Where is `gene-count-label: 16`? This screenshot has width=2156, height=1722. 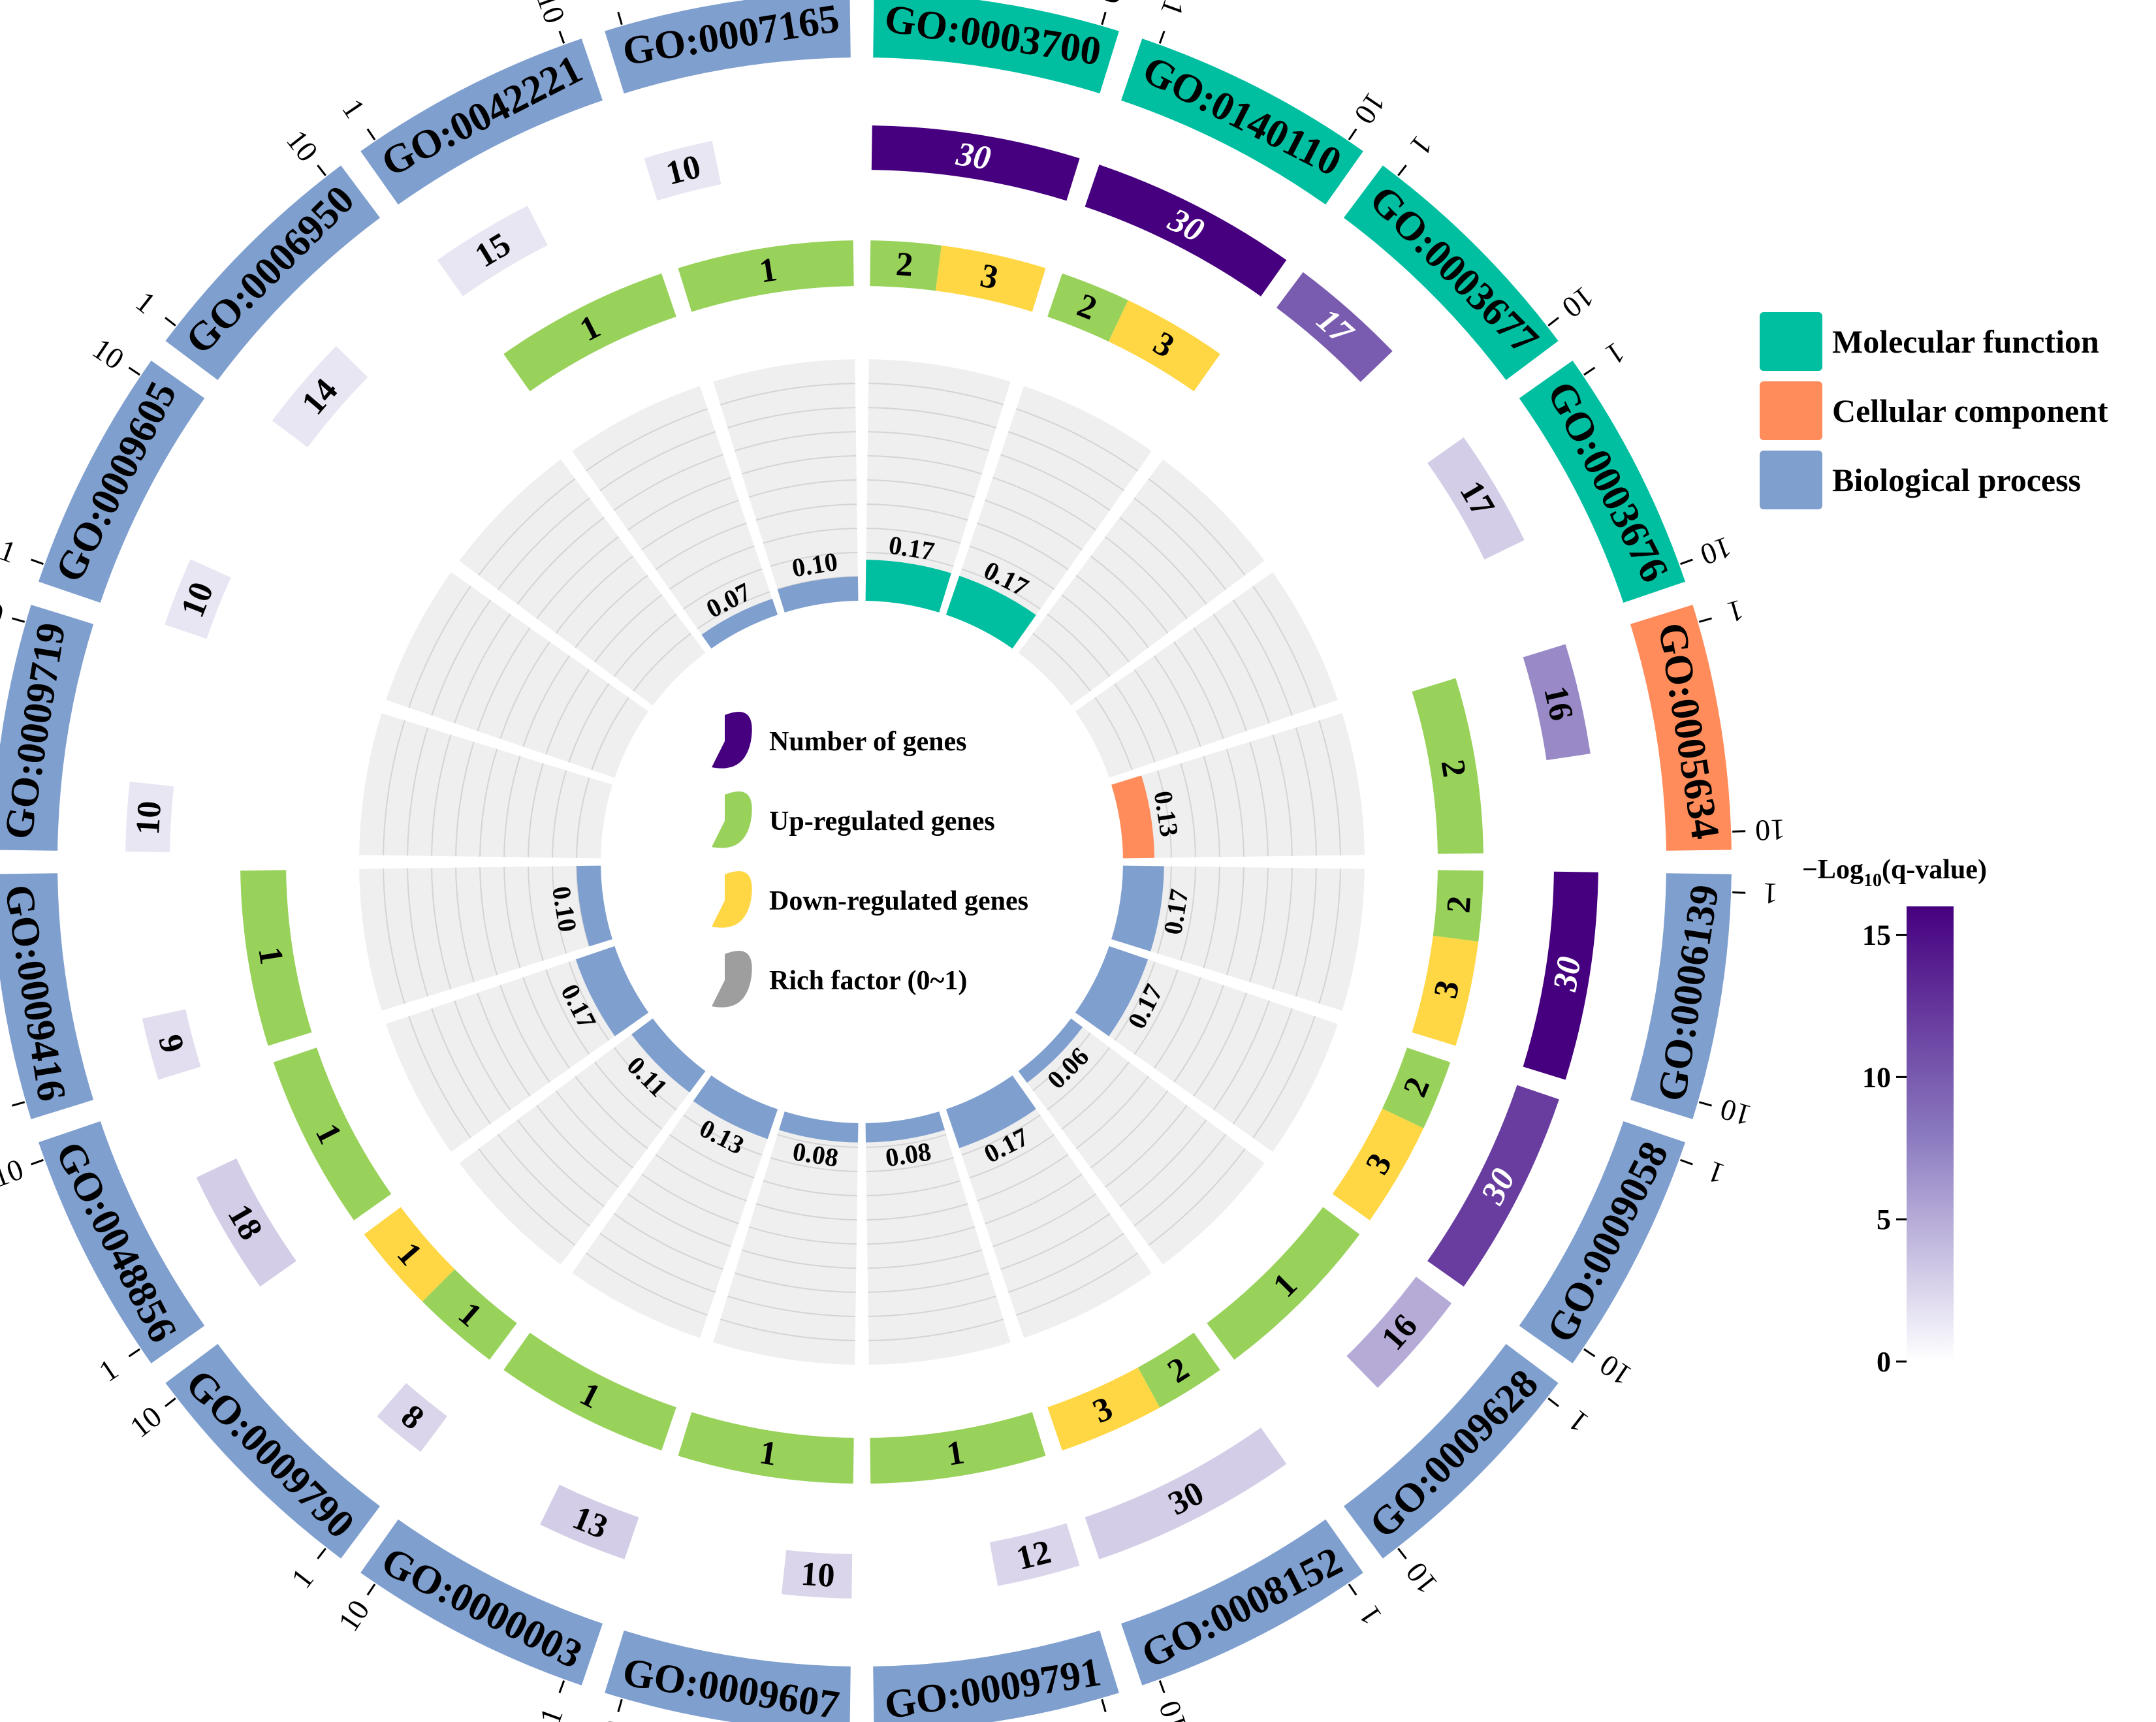 gene-count-label: 16 is located at coordinates (1558, 703).